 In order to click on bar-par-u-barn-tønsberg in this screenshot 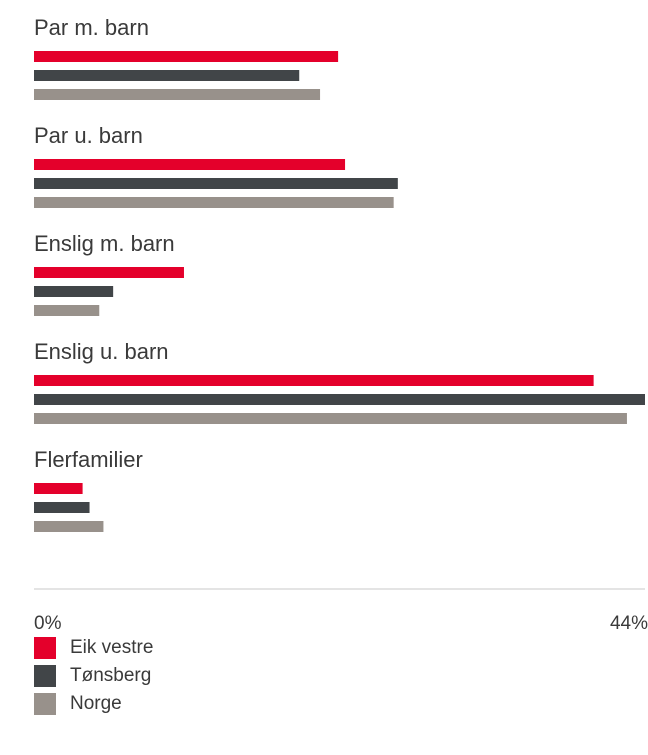, I will do `click(216, 183)`.